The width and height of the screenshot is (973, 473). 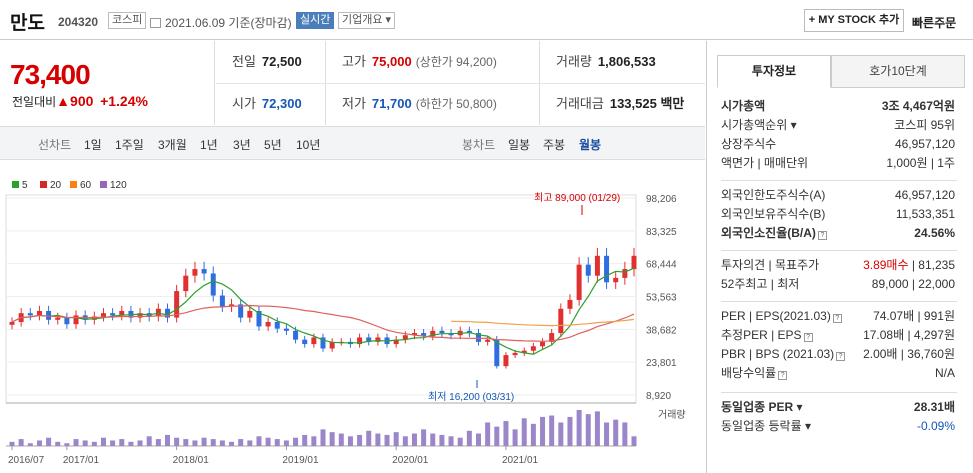 What do you see at coordinates (774, 71) in the screenshot?
I see `tab-invest-info: 투자정보` at bounding box center [774, 71].